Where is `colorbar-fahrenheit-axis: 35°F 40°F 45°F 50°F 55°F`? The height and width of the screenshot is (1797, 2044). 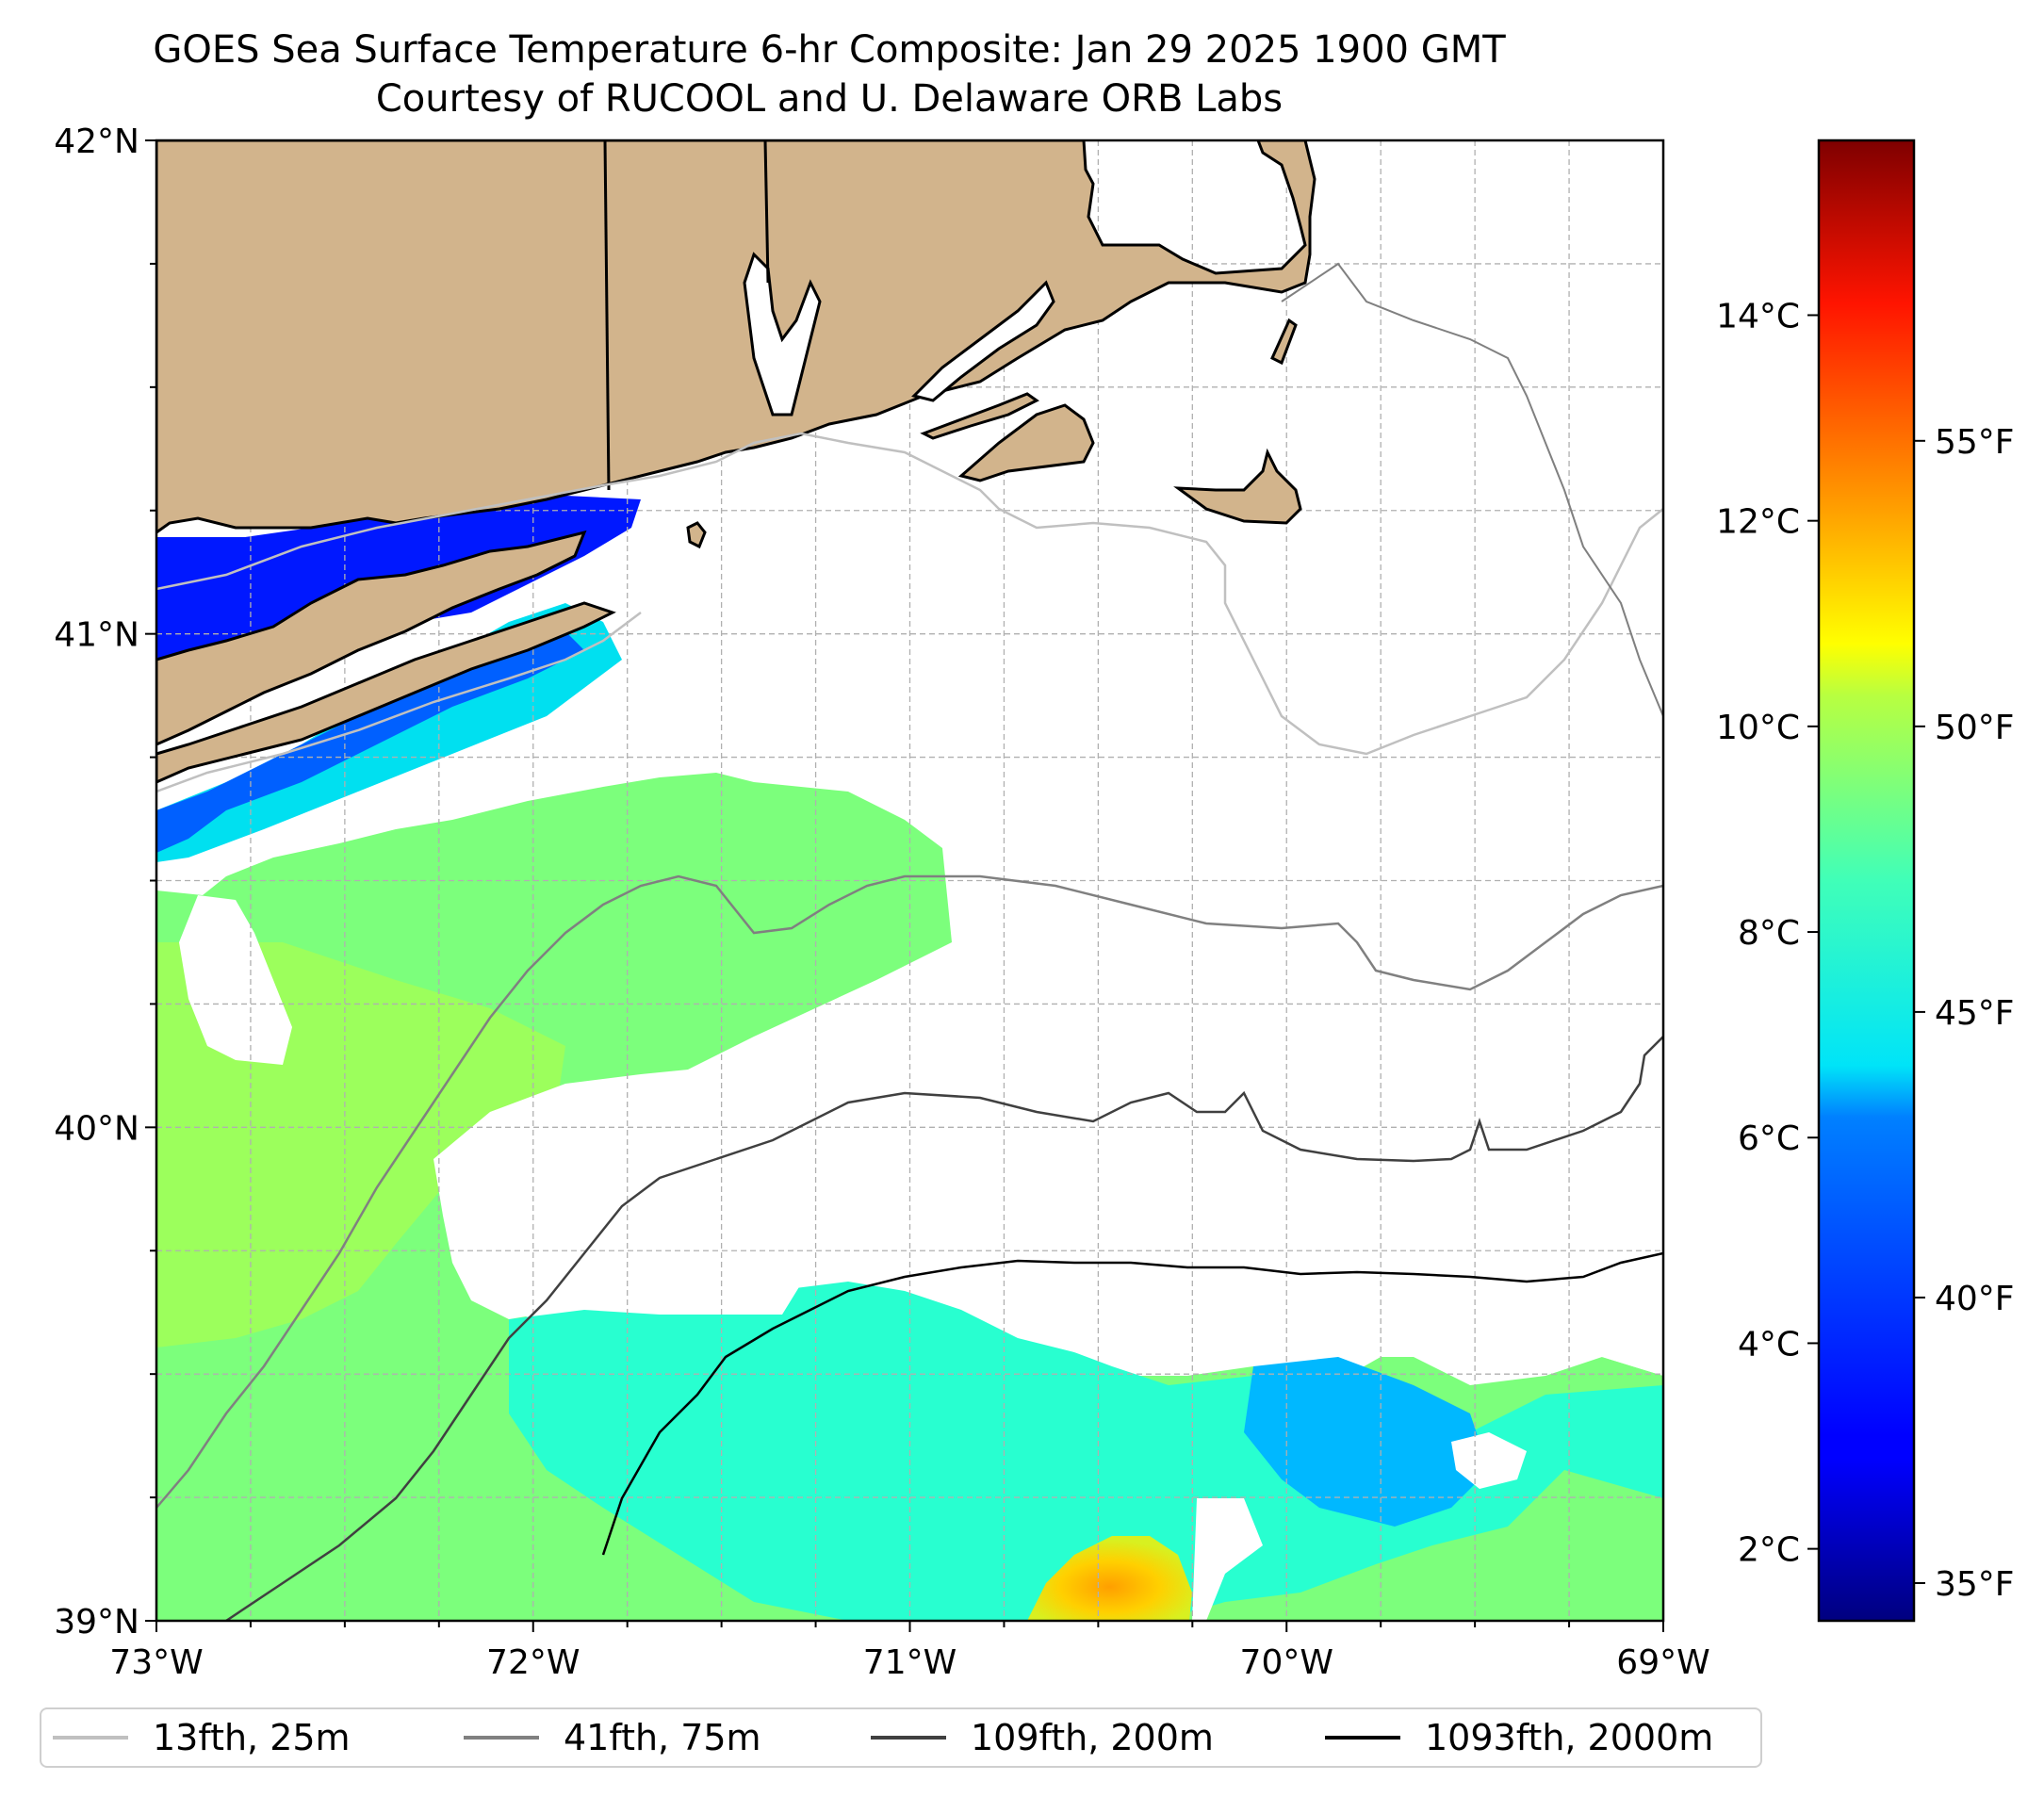 colorbar-fahrenheit-axis: 35°F 40°F 45°F 50°F 55°F is located at coordinates (1965, 1013).